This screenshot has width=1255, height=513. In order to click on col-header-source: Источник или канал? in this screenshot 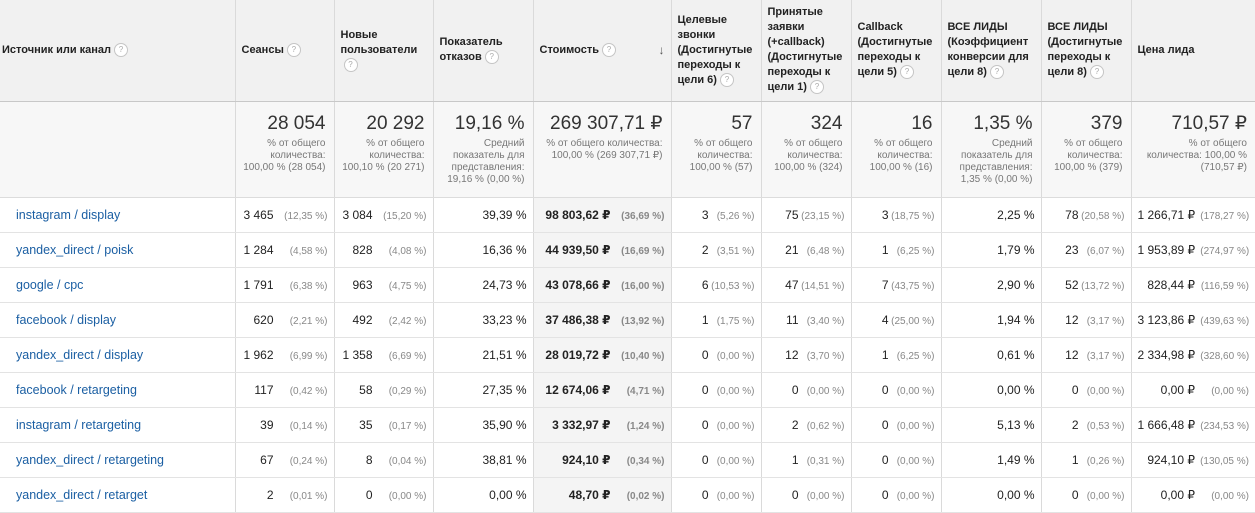, I will do `click(118, 51)`.